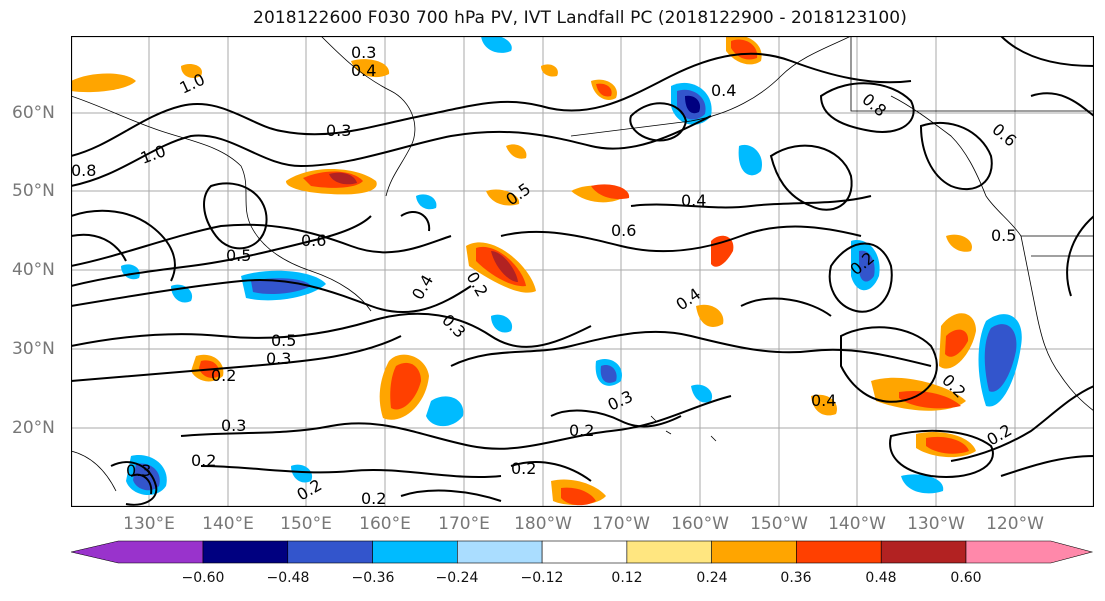 Image resolution: width=1105 pixels, height=601 pixels. Describe the element at coordinates (33, 191) in the screenshot. I see `lat-label-50n: 50°N` at that location.